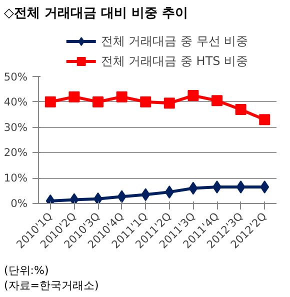  Describe the element at coordinates (16, 127) in the screenshot. I see `y-tick-label: 30%` at that location.